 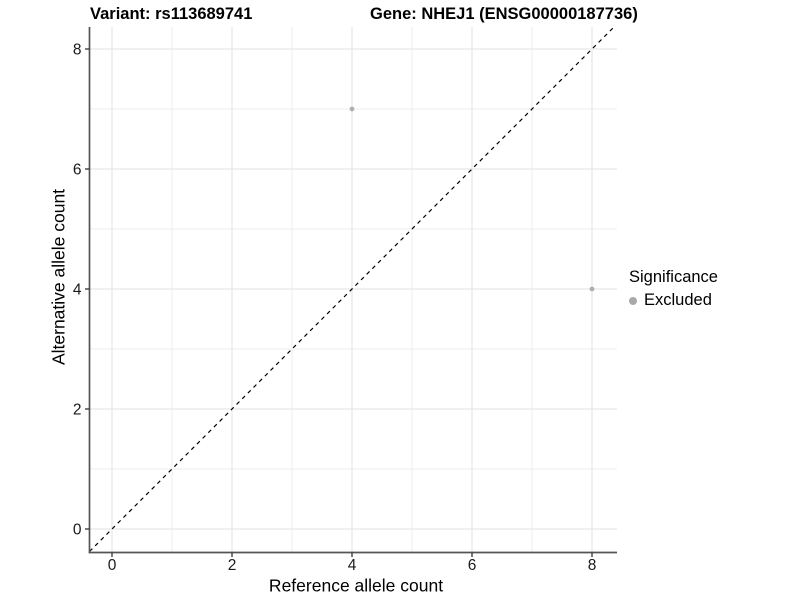 What do you see at coordinates (77, 530) in the screenshot?
I see `y-tick-label: 0` at bounding box center [77, 530].